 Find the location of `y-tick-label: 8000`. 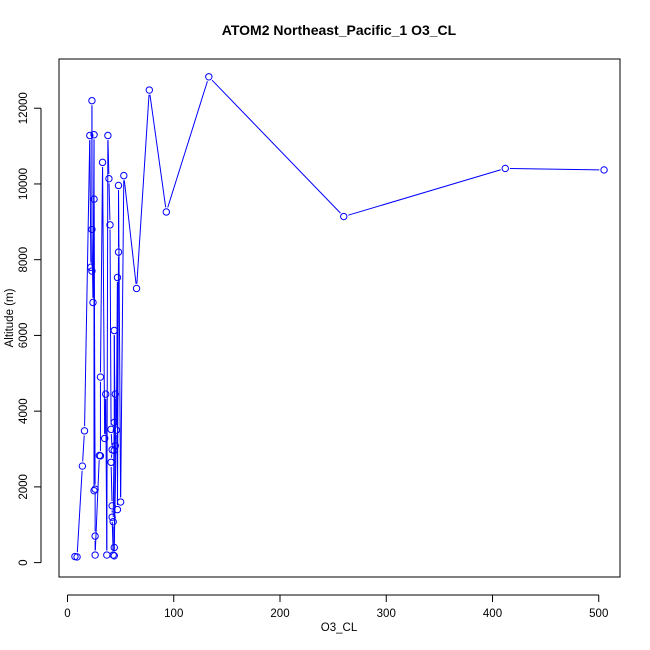

y-tick-label: 8000 is located at coordinates (24, 260).